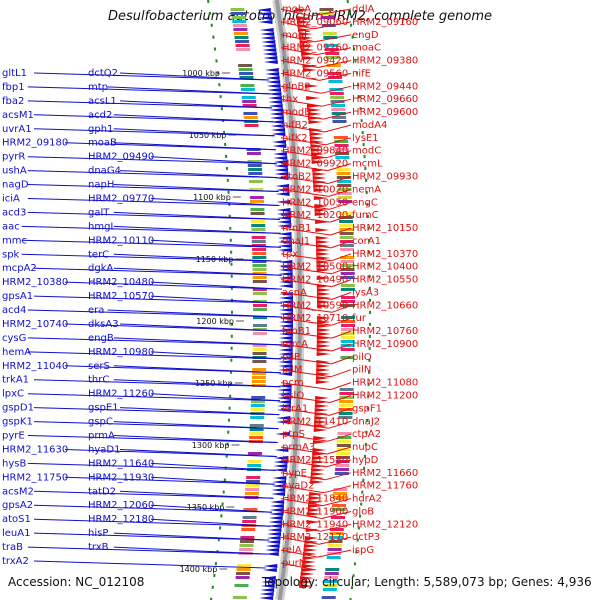  Describe the element at coordinates (385, 176) in the screenshot. I see `gene-label: HRM2_09930` at that location.